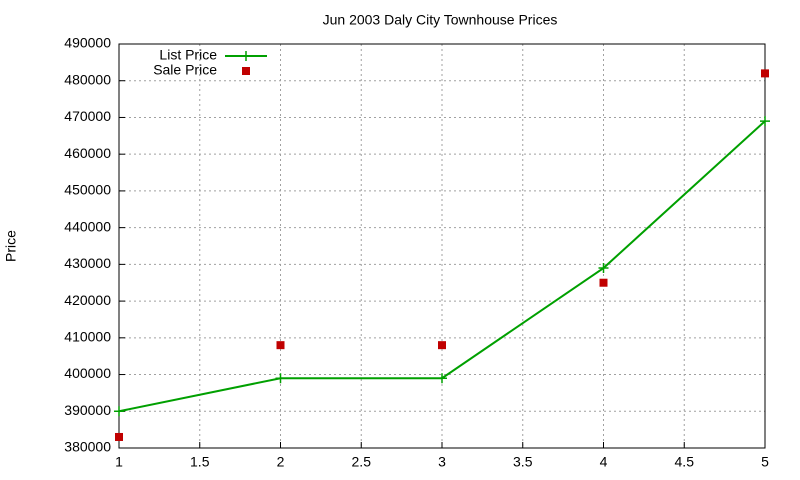  Describe the element at coordinates (442, 462) in the screenshot. I see `x-tick-label: 3` at that location.